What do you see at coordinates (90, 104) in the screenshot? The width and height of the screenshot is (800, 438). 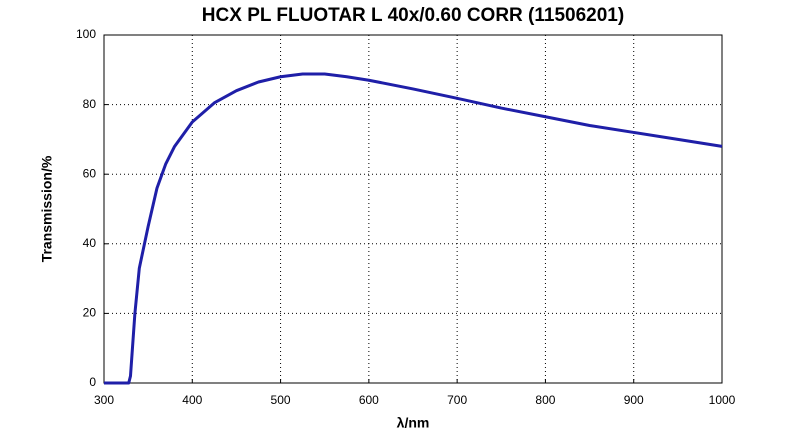 I see `y-tick-label: 80` at bounding box center [90, 104].